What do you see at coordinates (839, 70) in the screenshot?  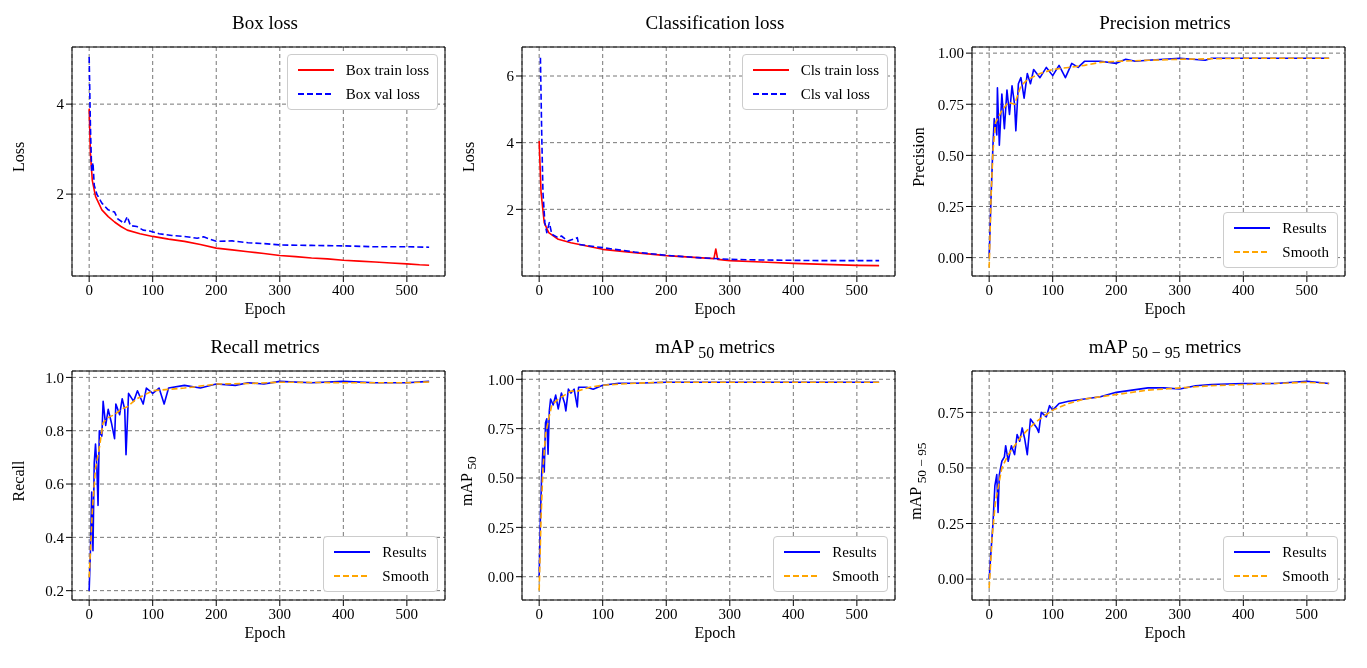 I see `legend-label: Cls train loss` at bounding box center [839, 70].